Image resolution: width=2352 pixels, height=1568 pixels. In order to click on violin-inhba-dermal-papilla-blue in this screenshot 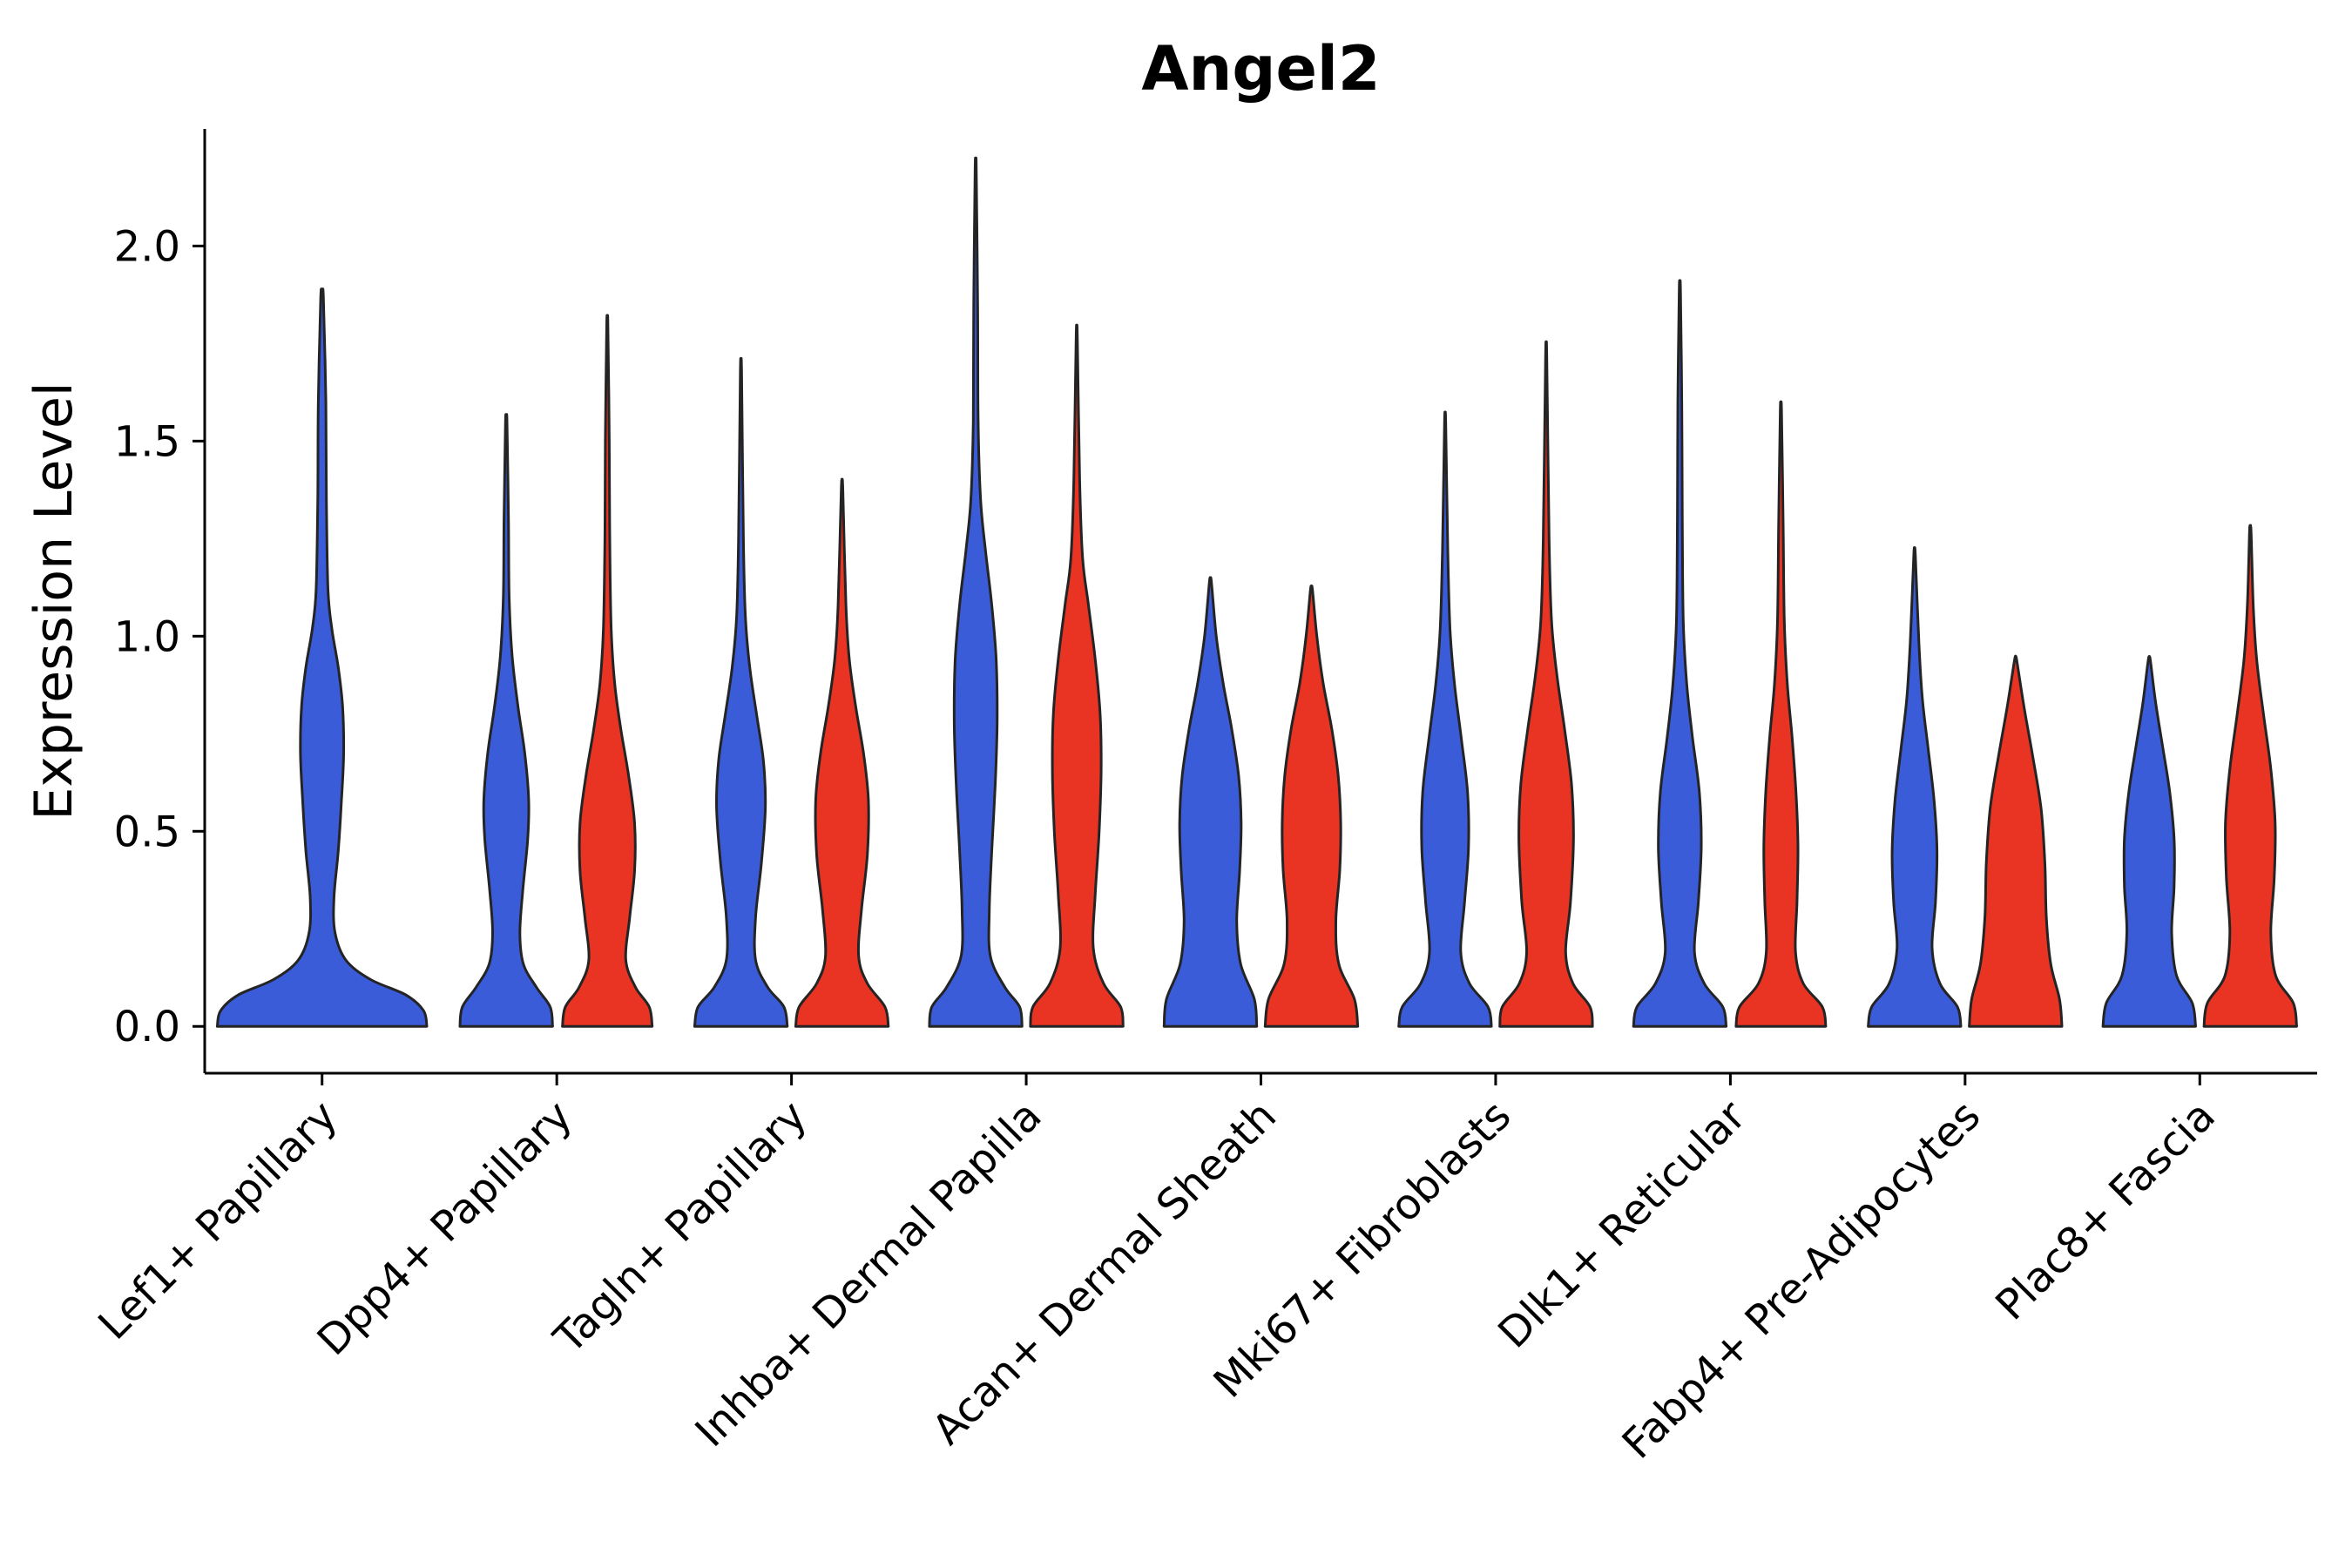, I will do `click(976, 592)`.